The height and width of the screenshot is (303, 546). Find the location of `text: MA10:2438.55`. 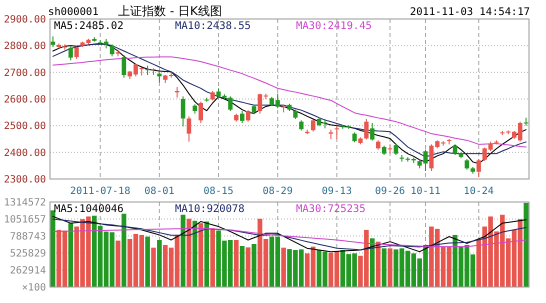

text: MA10:2438.55 is located at coordinates (213, 26).